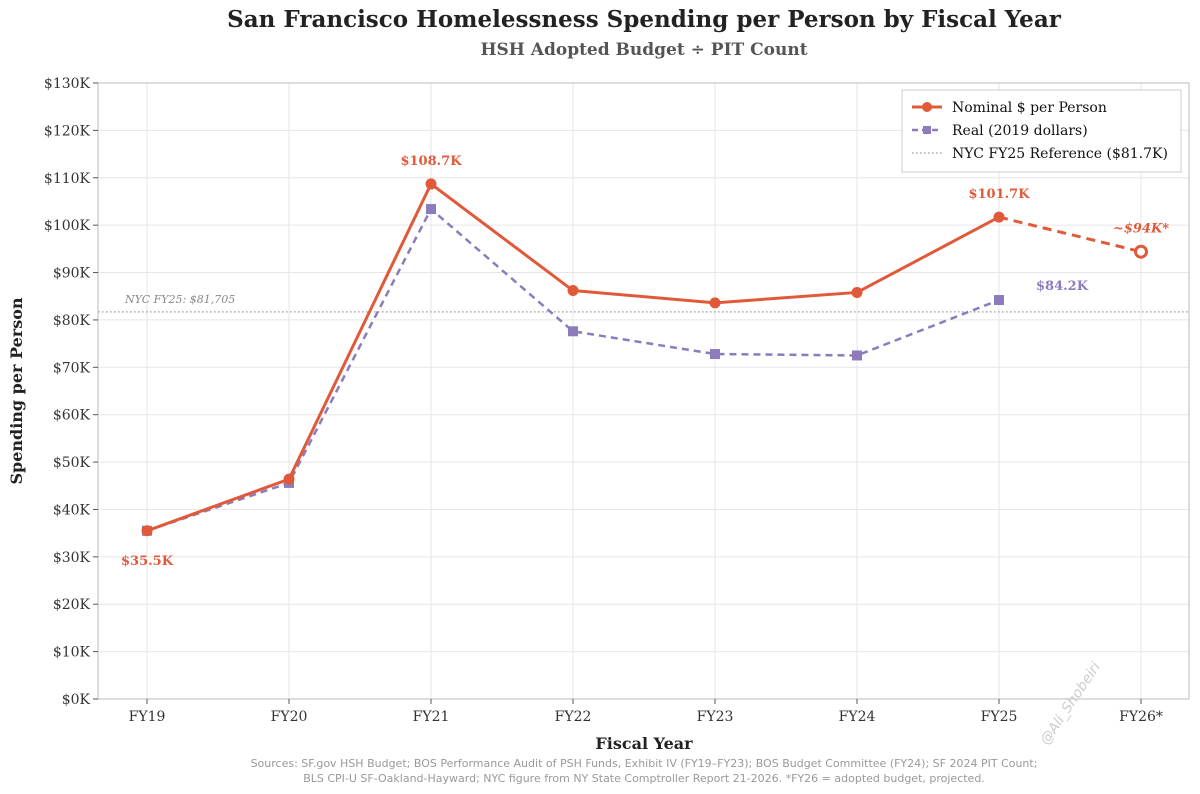 The height and width of the screenshot is (794, 1200). What do you see at coordinates (67, 179) in the screenshot?
I see `y-tick-label: $110K` at bounding box center [67, 179].